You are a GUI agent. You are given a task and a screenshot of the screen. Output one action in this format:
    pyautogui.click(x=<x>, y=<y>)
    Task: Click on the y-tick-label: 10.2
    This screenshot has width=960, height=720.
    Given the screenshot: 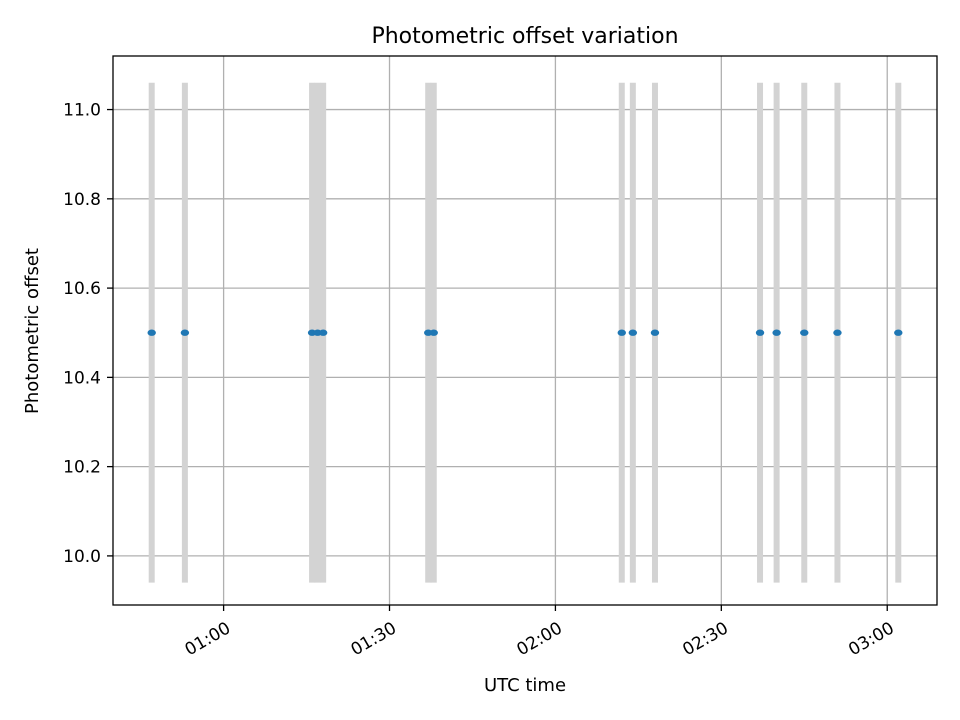 What is the action you would take?
    pyautogui.click(x=82, y=468)
    